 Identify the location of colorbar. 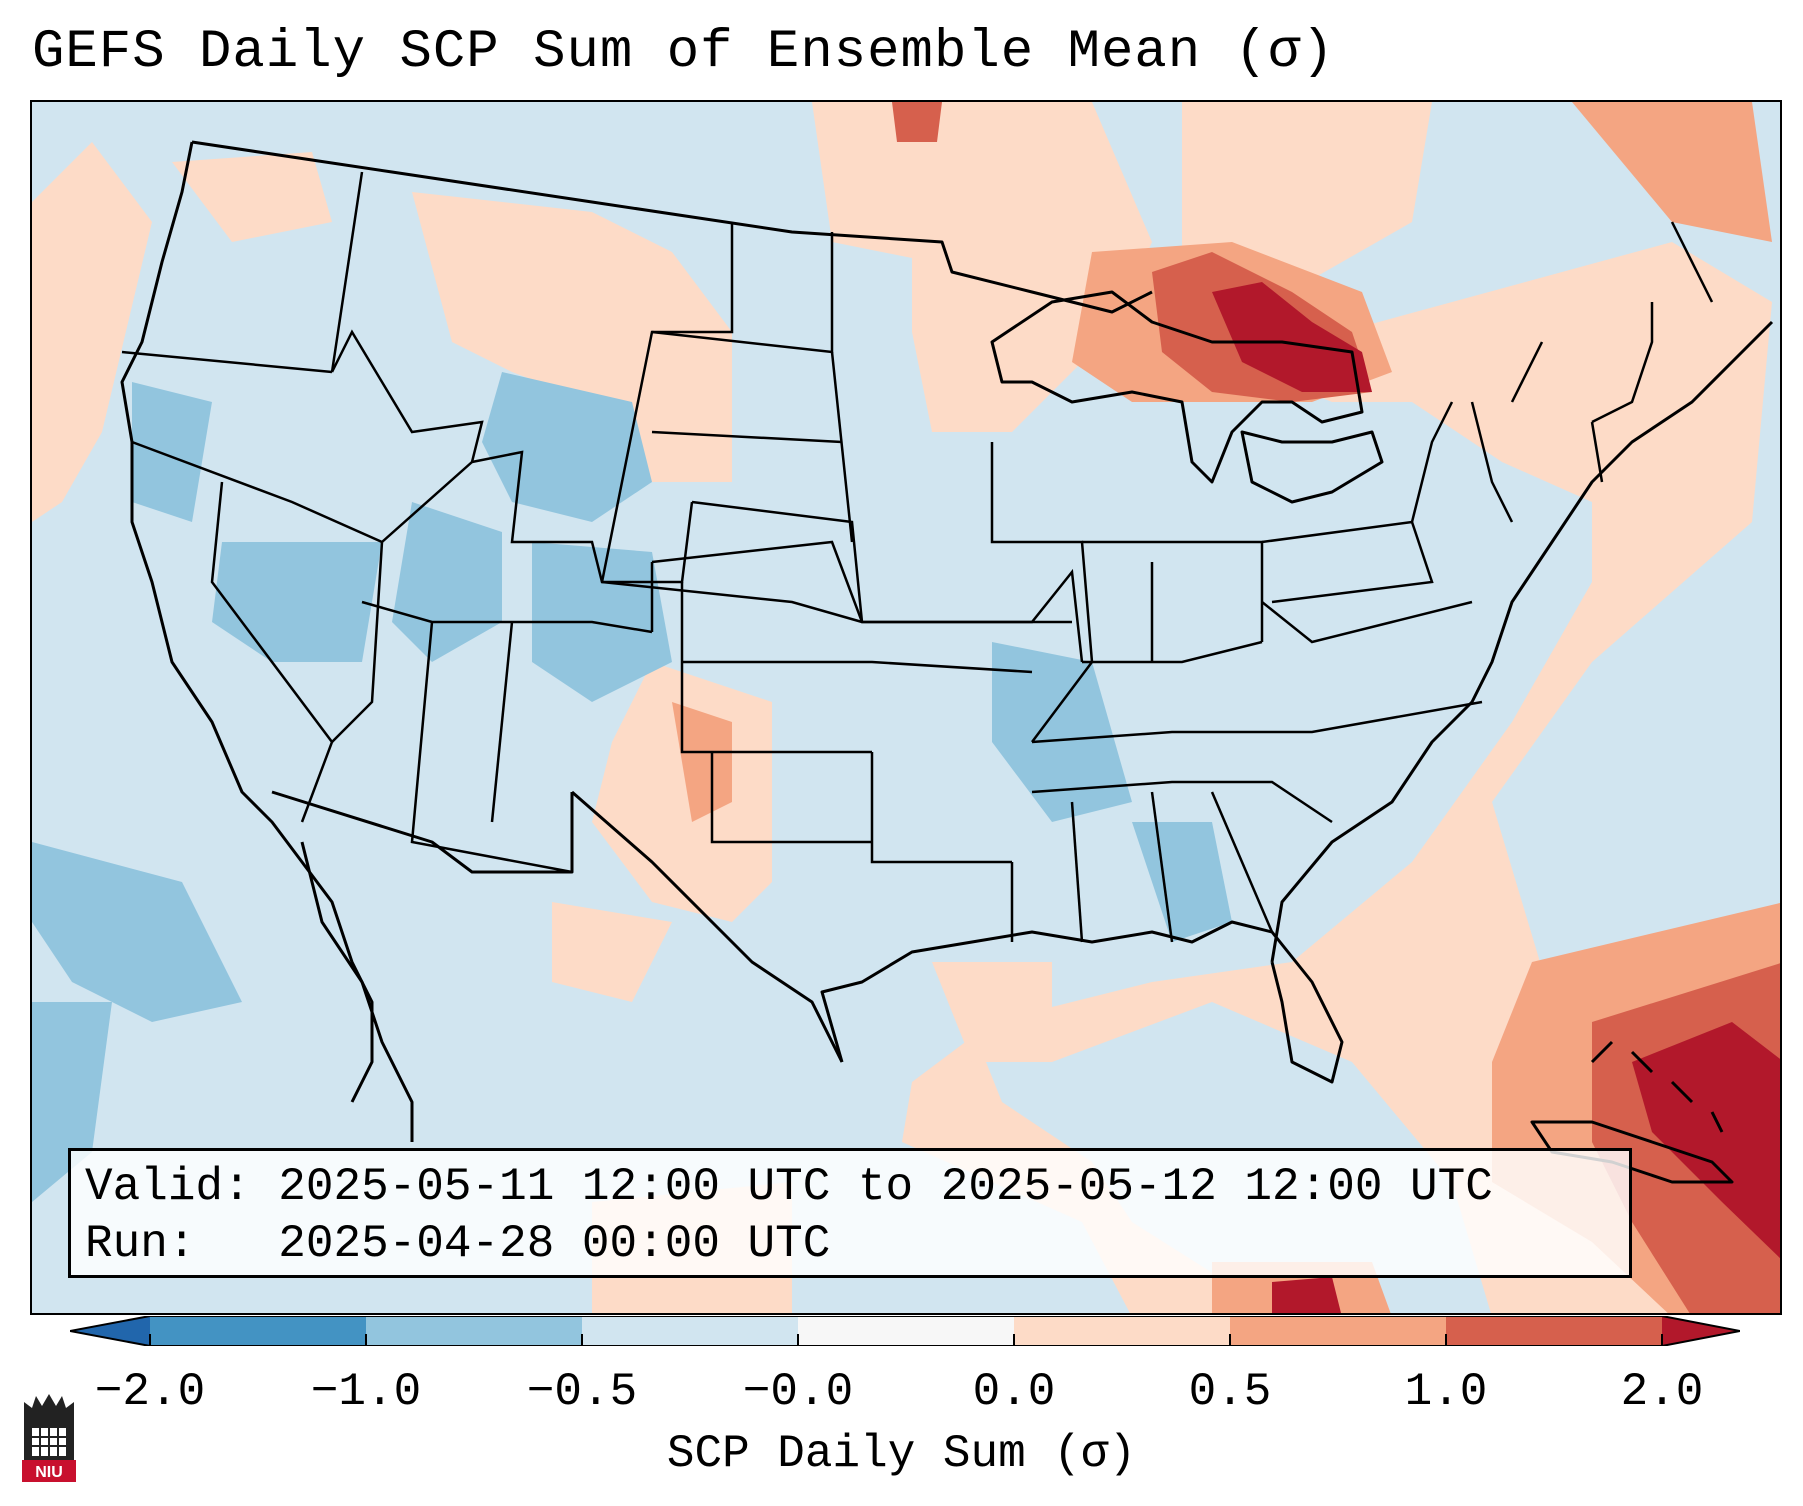
(905, 1331).